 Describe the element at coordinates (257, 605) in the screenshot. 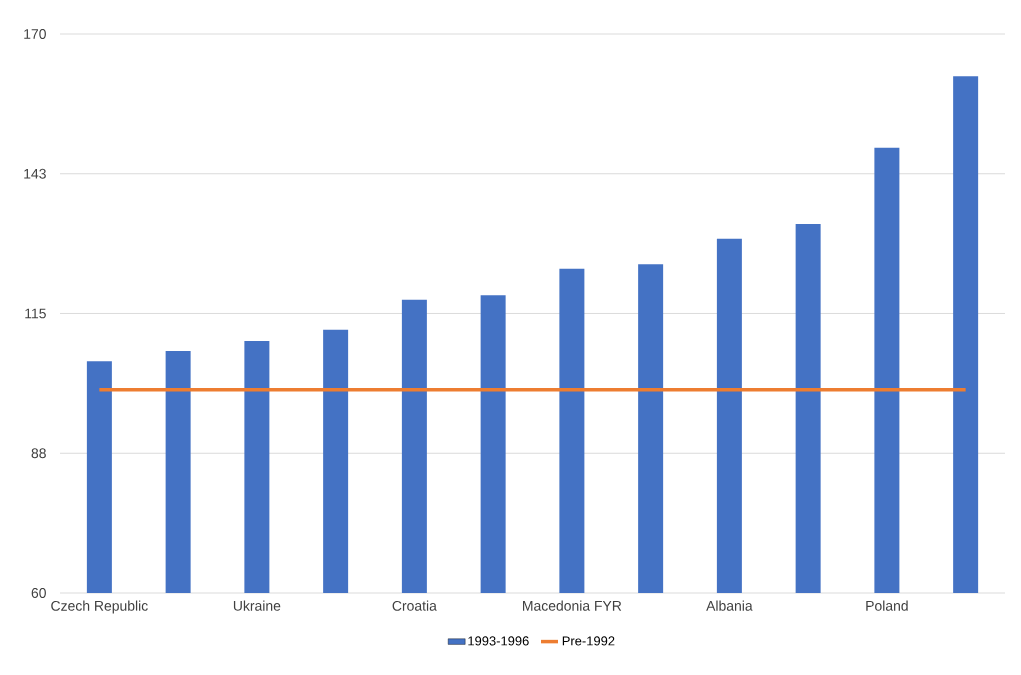

I see `x-tick-label: Ukraine` at that location.